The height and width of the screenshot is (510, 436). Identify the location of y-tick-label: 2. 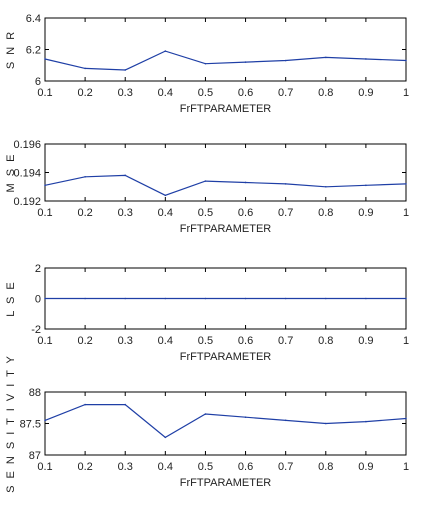
(38, 269).